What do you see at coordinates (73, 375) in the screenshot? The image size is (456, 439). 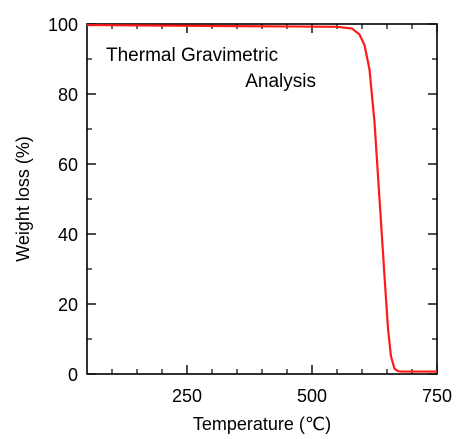 I see `y-tick-label: 0` at bounding box center [73, 375].